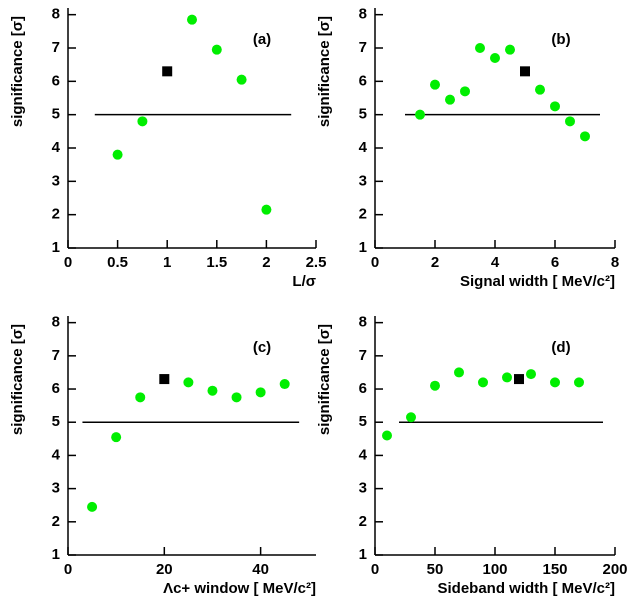 The height and width of the screenshot is (603, 631). I want to click on x-tick-label: 6, so click(555, 262).